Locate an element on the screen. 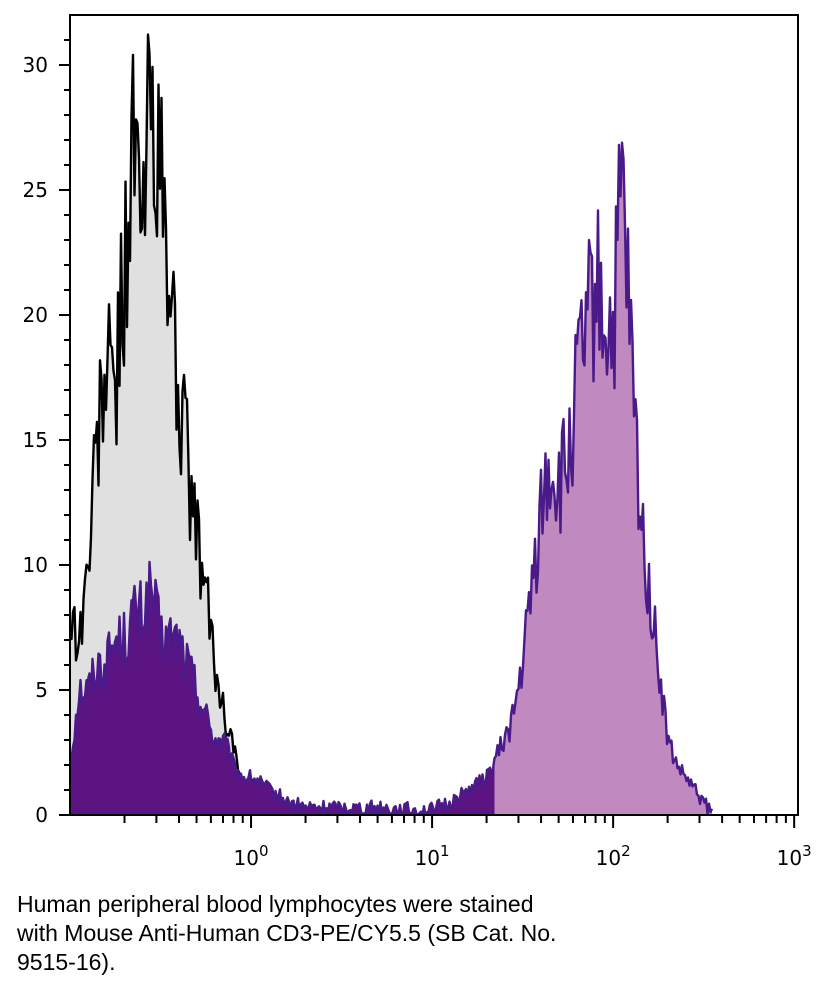  y-axis: 0 5 10 15 20 25 30 is located at coordinates (46, 433).